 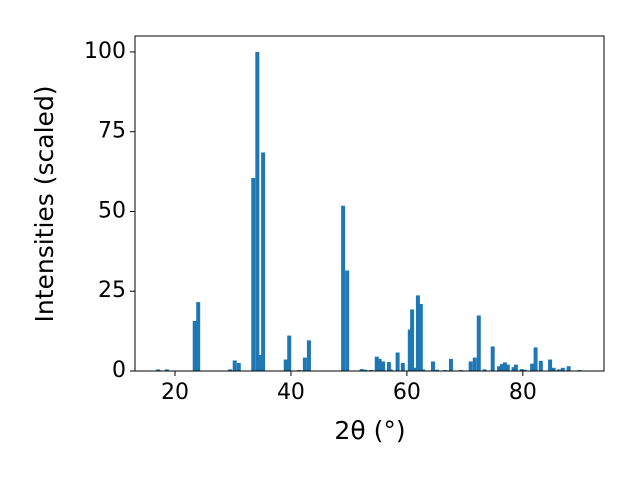 What do you see at coordinates (407, 392) in the screenshot?
I see `x-tick-label: 60` at bounding box center [407, 392].